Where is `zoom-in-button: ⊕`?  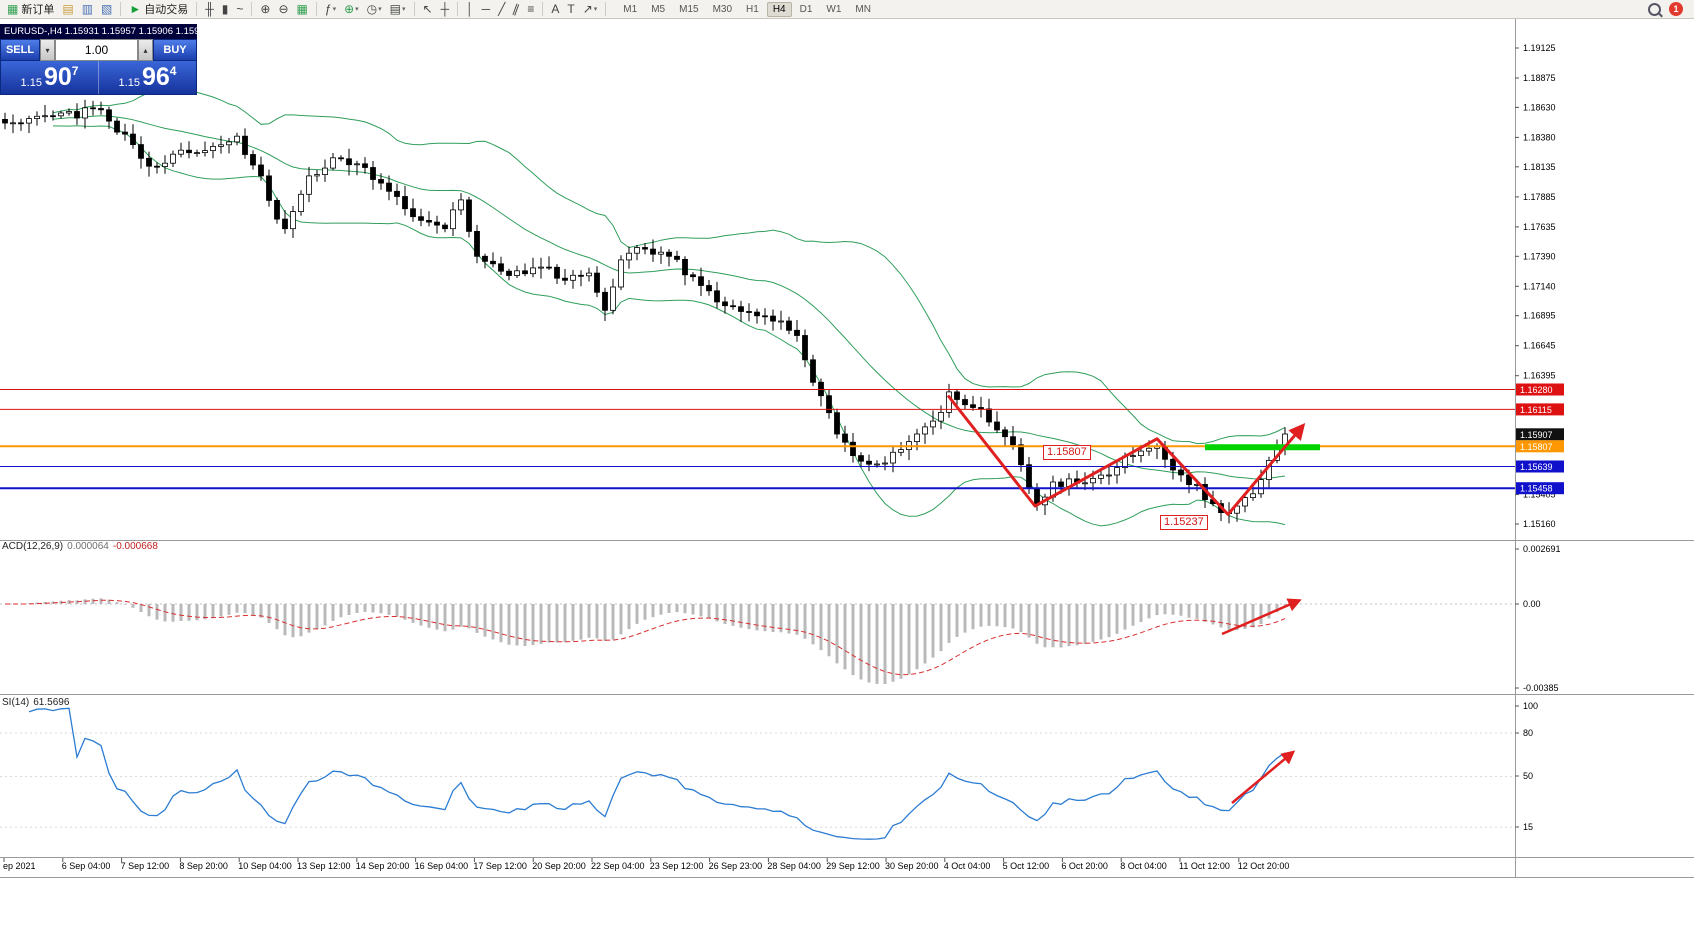 zoom-in-button: ⊕ is located at coordinates (265, 9).